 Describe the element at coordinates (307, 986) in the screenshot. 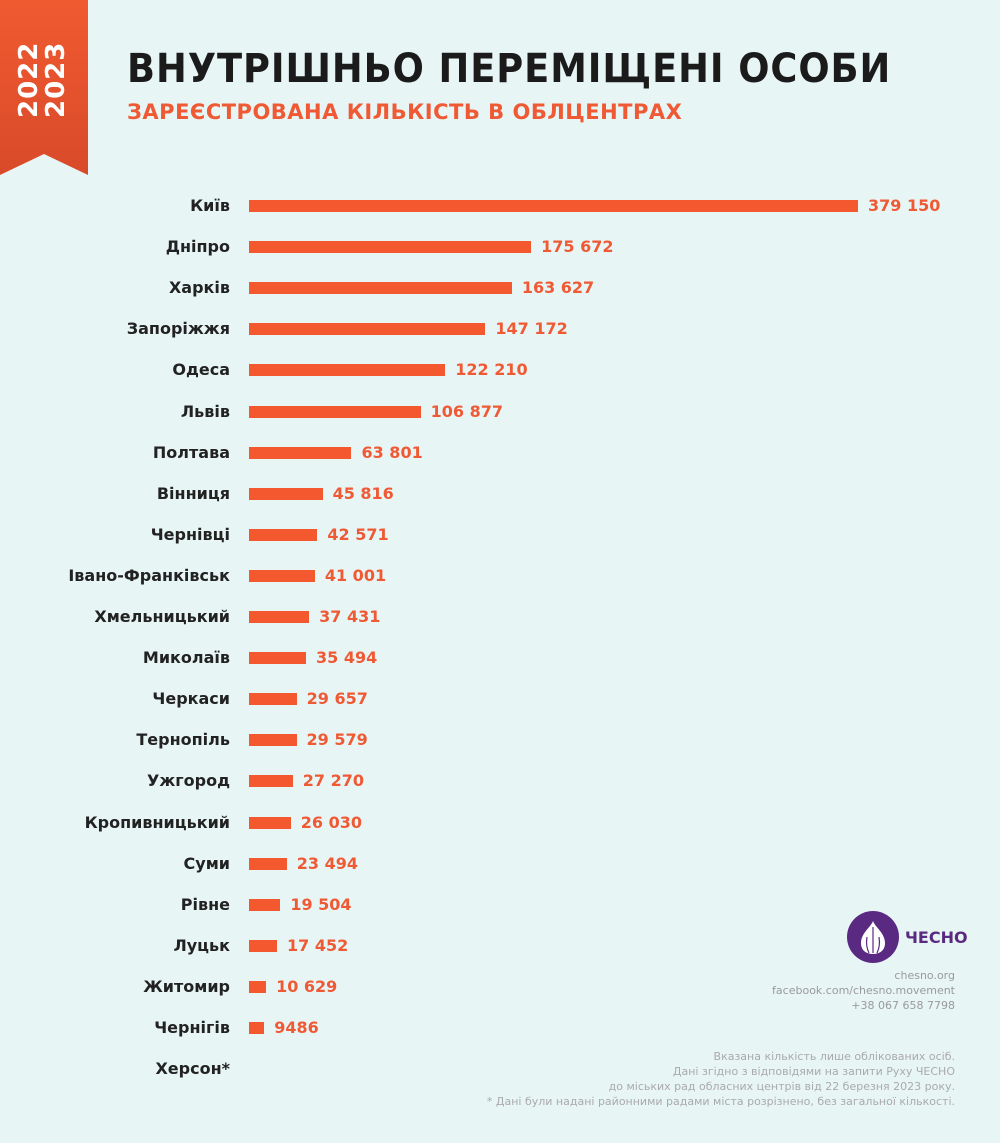

I see `value-label: 10 629` at that location.